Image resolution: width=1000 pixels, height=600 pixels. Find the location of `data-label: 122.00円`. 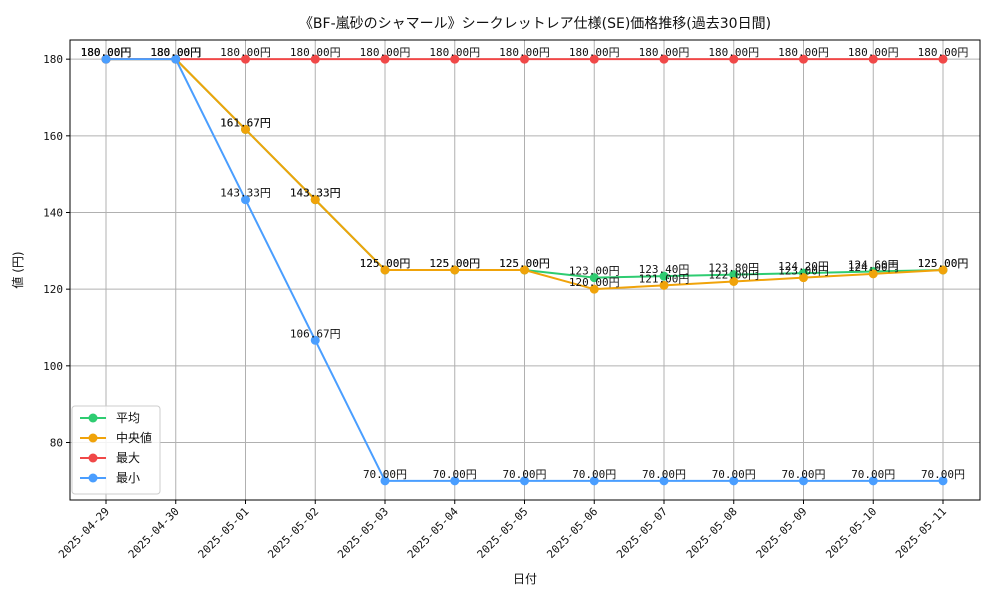

data-label: 122.00円 is located at coordinates (733, 275).